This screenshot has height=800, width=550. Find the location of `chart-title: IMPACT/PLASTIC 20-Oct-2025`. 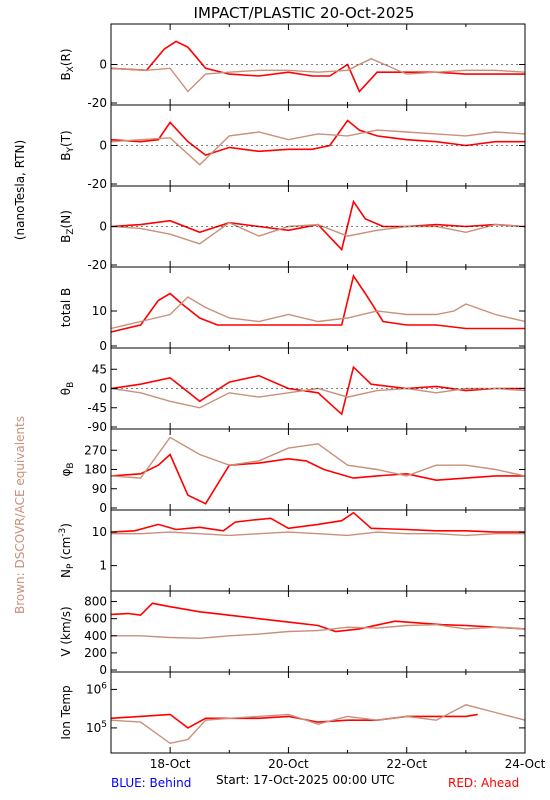

chart-title: IMPACT/PLASTIC 20-Oct-2025 is located at coordinates (304, 13).